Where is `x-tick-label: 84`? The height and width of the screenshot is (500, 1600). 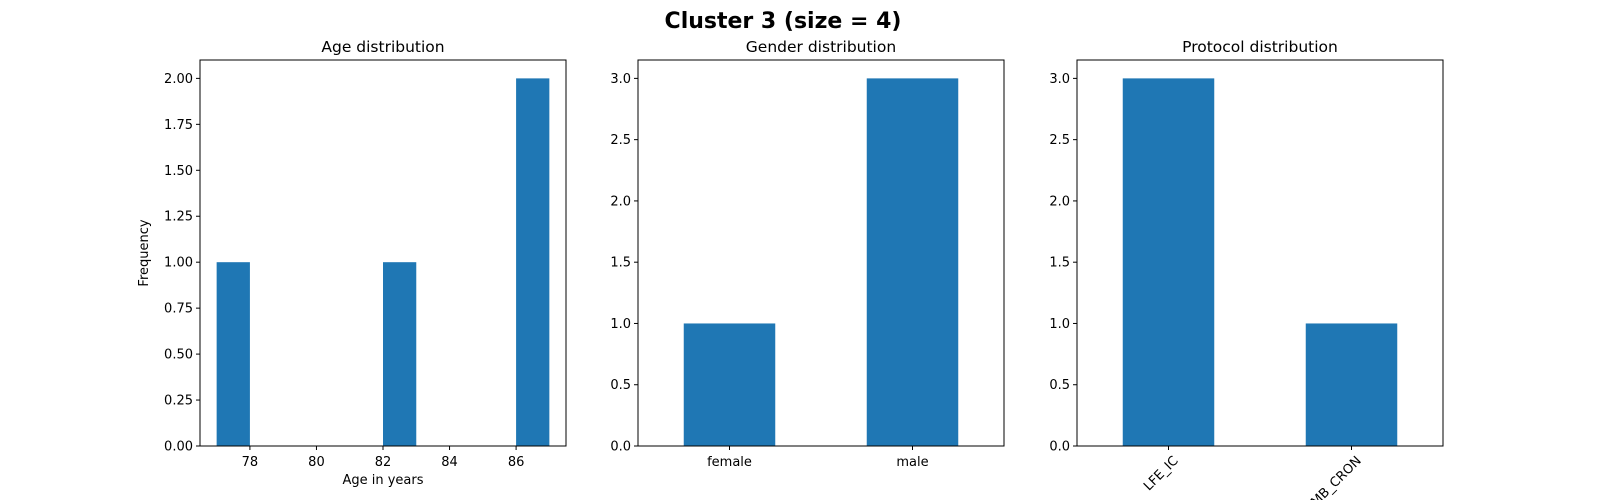 x-tick-label: 84 is located at coordinates (449, 462).